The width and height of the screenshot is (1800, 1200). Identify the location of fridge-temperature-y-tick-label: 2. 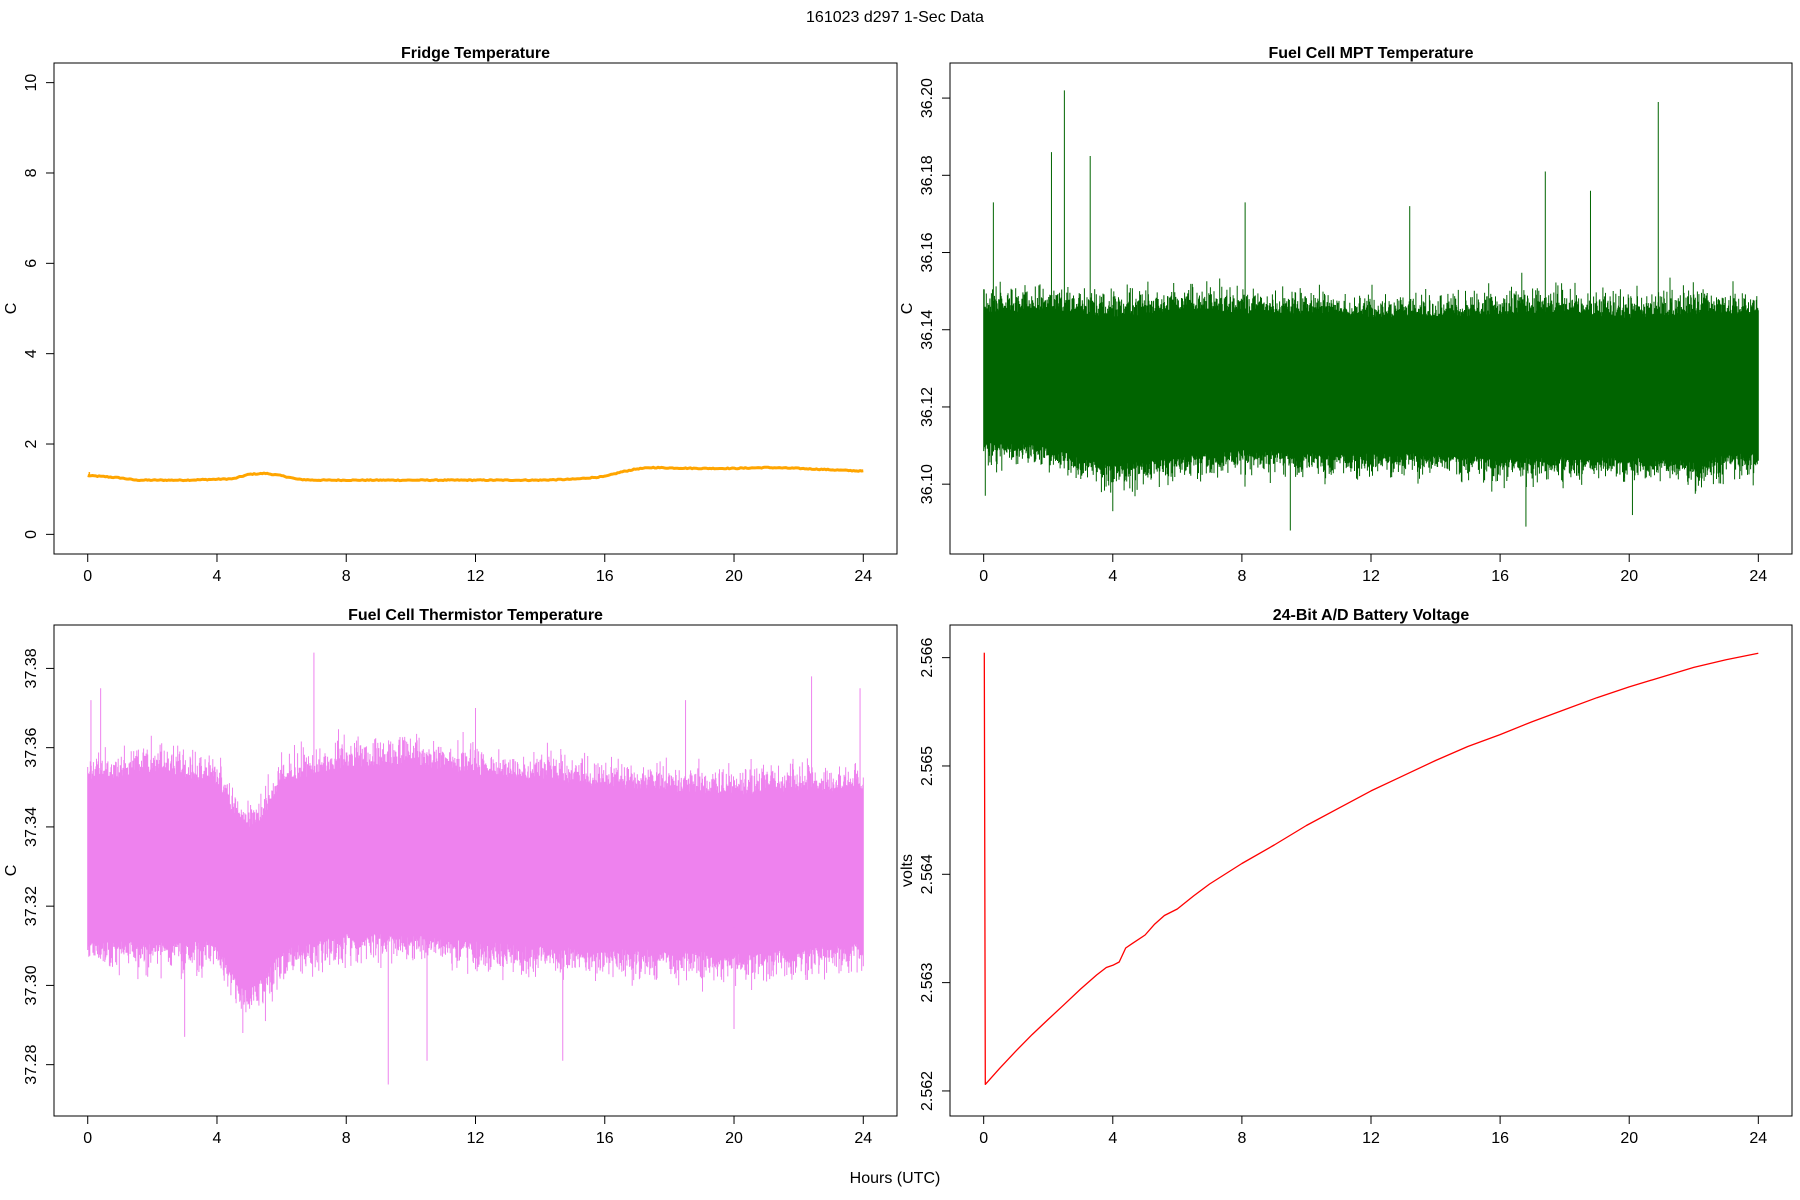
(31, 443).